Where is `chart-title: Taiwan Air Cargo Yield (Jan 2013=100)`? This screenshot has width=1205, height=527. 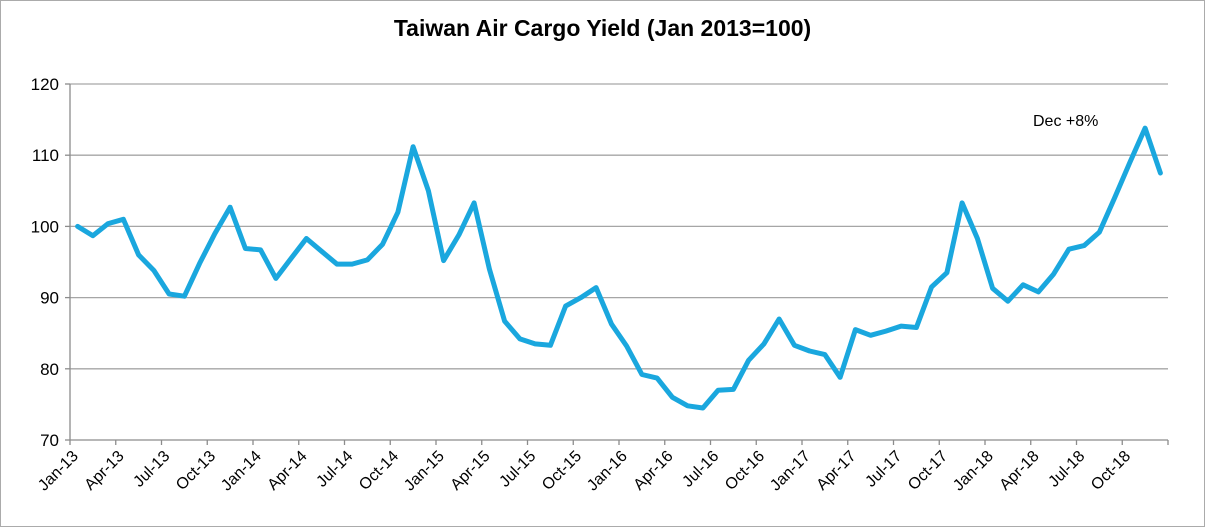 chart-title: Taiwan Air Cargo Yield (Jan 2013=100) is located at coordinates (602, 28).